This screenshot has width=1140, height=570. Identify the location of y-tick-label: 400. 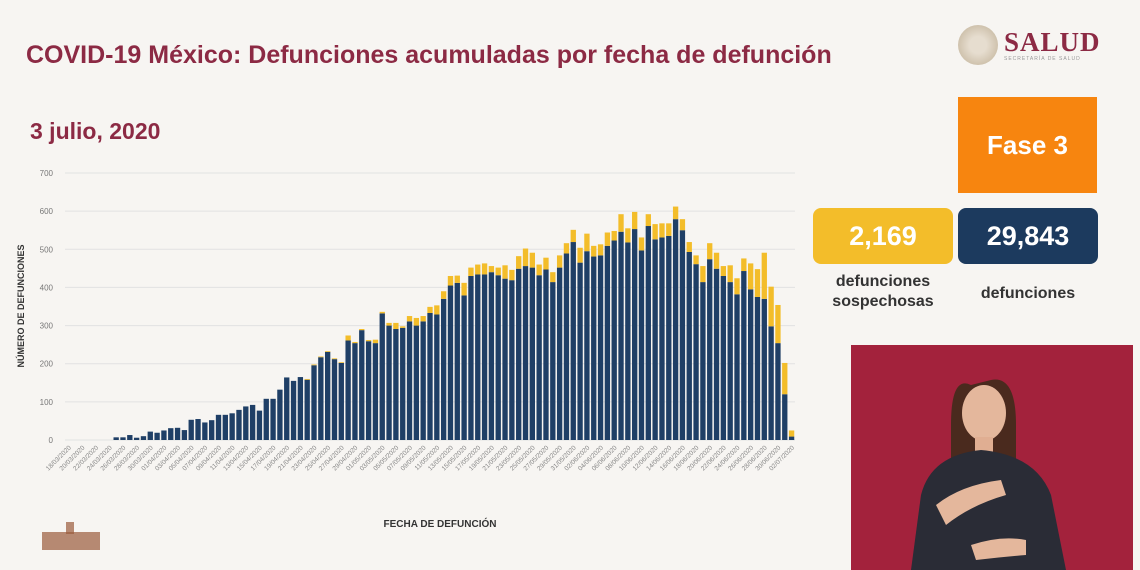
(47, 287).